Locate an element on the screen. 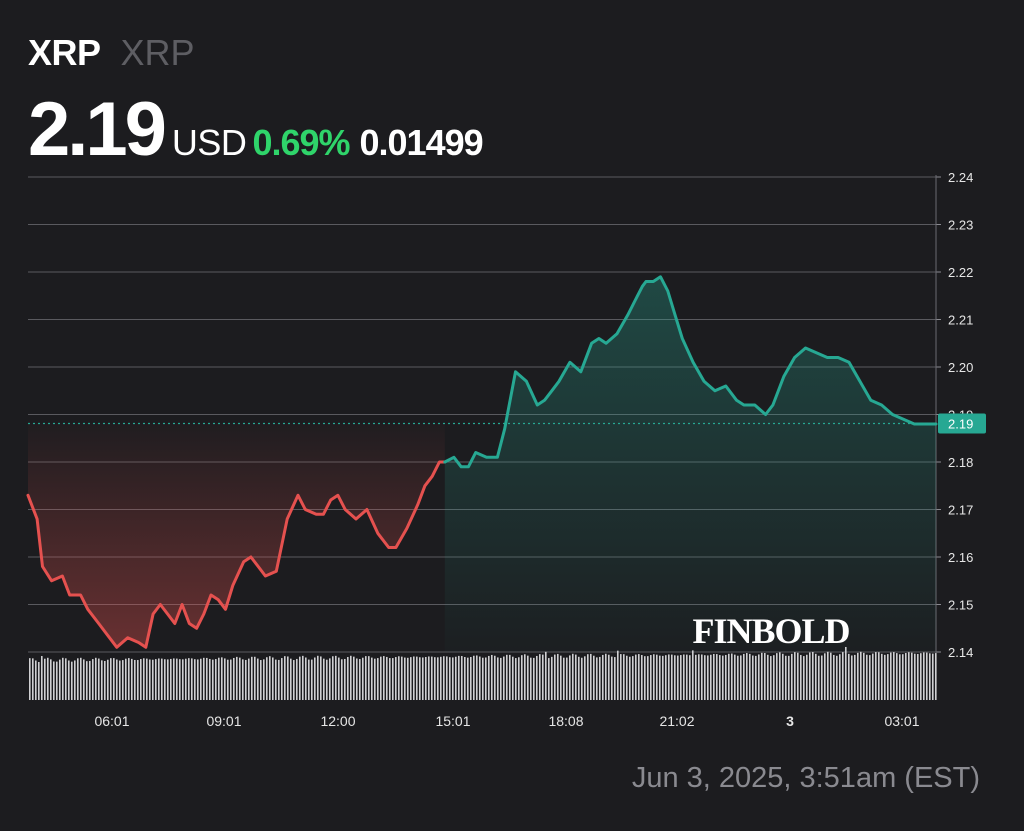 Image resolution: width=1024 pixels, height=831 pixels. x-tick-label: 21:02 is located at coordinates (676, 721).